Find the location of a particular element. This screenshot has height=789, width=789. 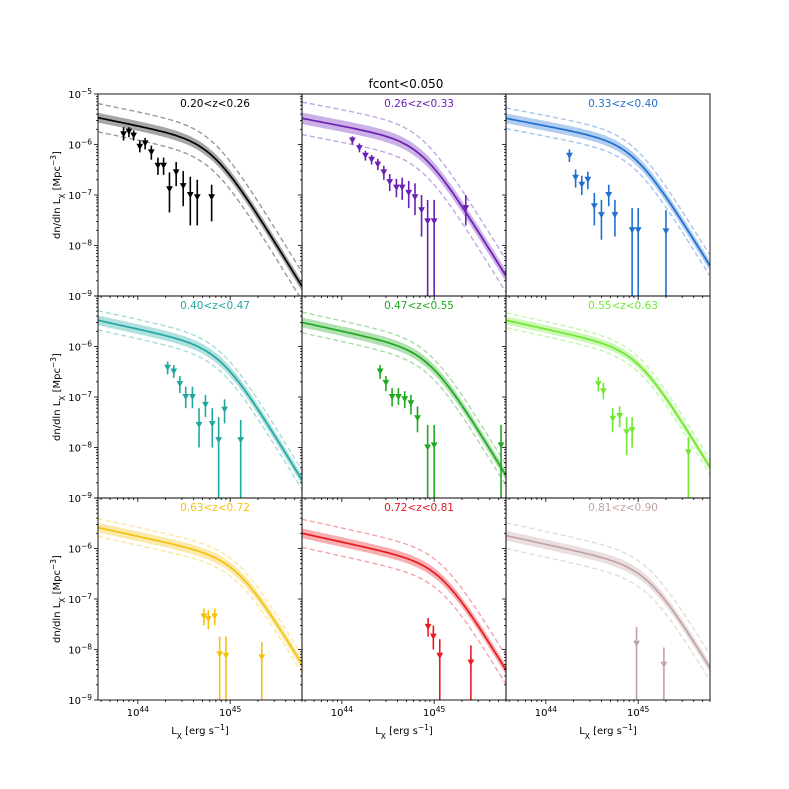

x-tick-label: 1044 is located at coordinates (342, 712).